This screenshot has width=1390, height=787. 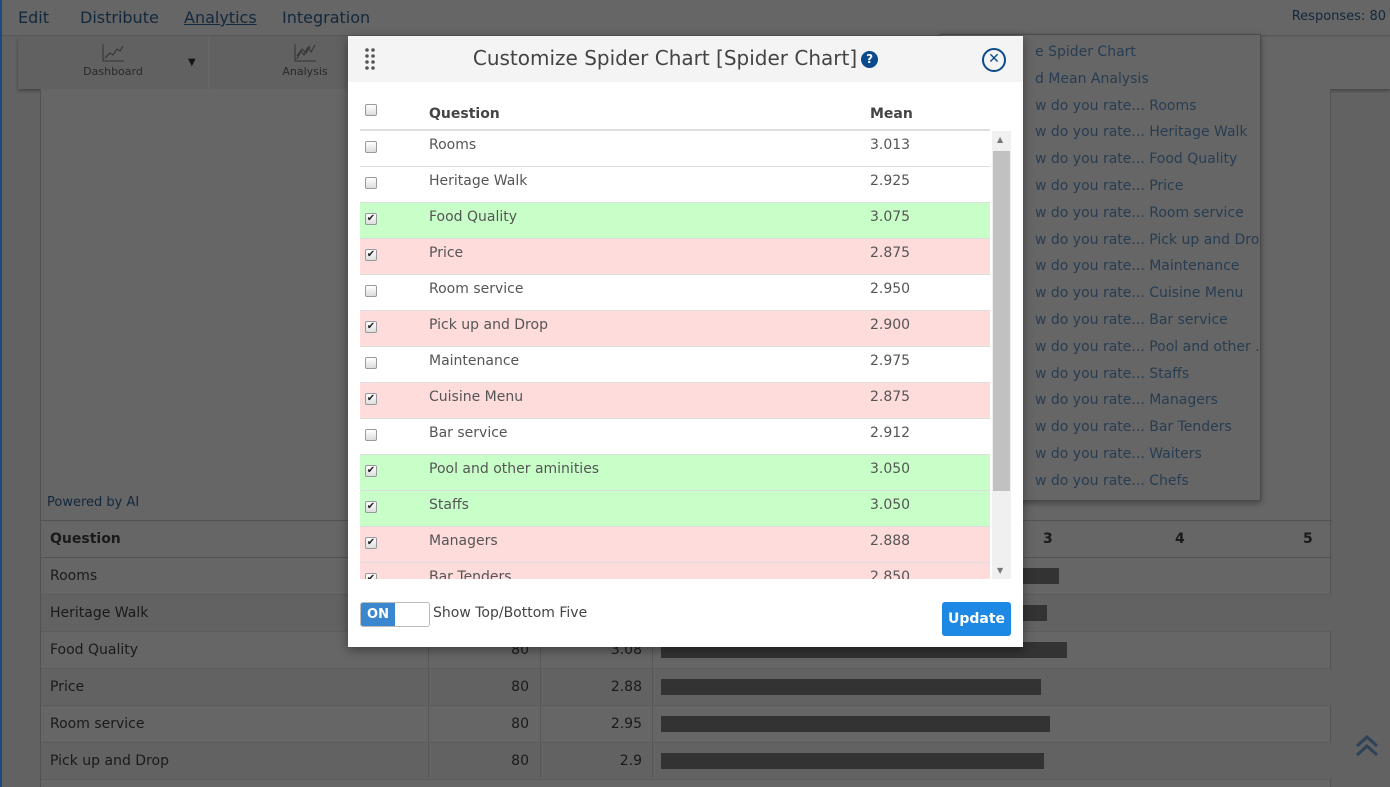 I want to click on row-question: Price, so click(x=446, y=253).